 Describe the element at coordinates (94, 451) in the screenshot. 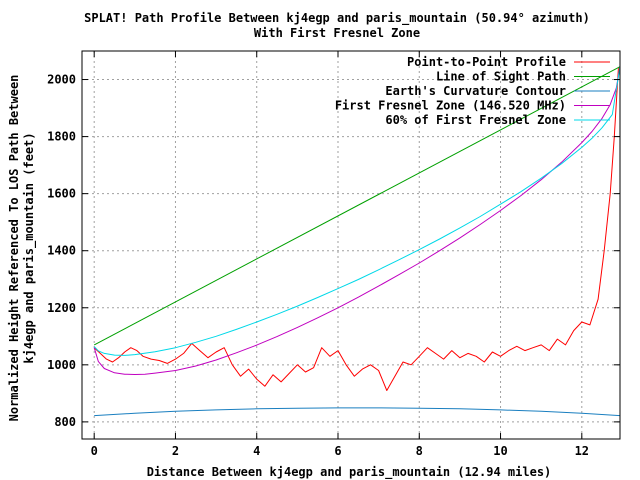

I see `x-tick-label: 0` at that location.